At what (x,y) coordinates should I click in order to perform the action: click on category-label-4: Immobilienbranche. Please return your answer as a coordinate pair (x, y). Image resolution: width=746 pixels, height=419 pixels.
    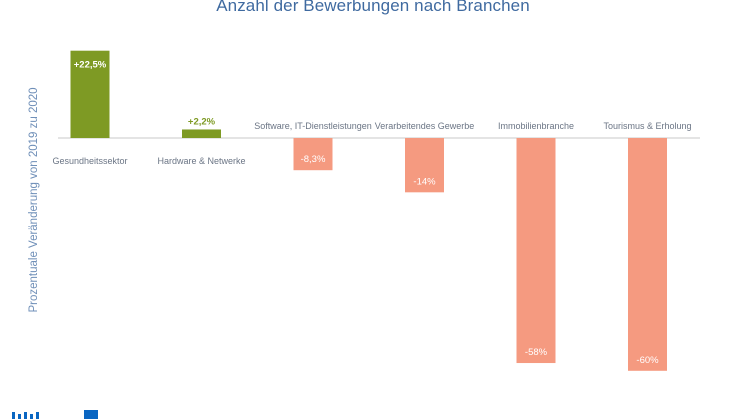
    Looking at the image, I should click on (536, 126).